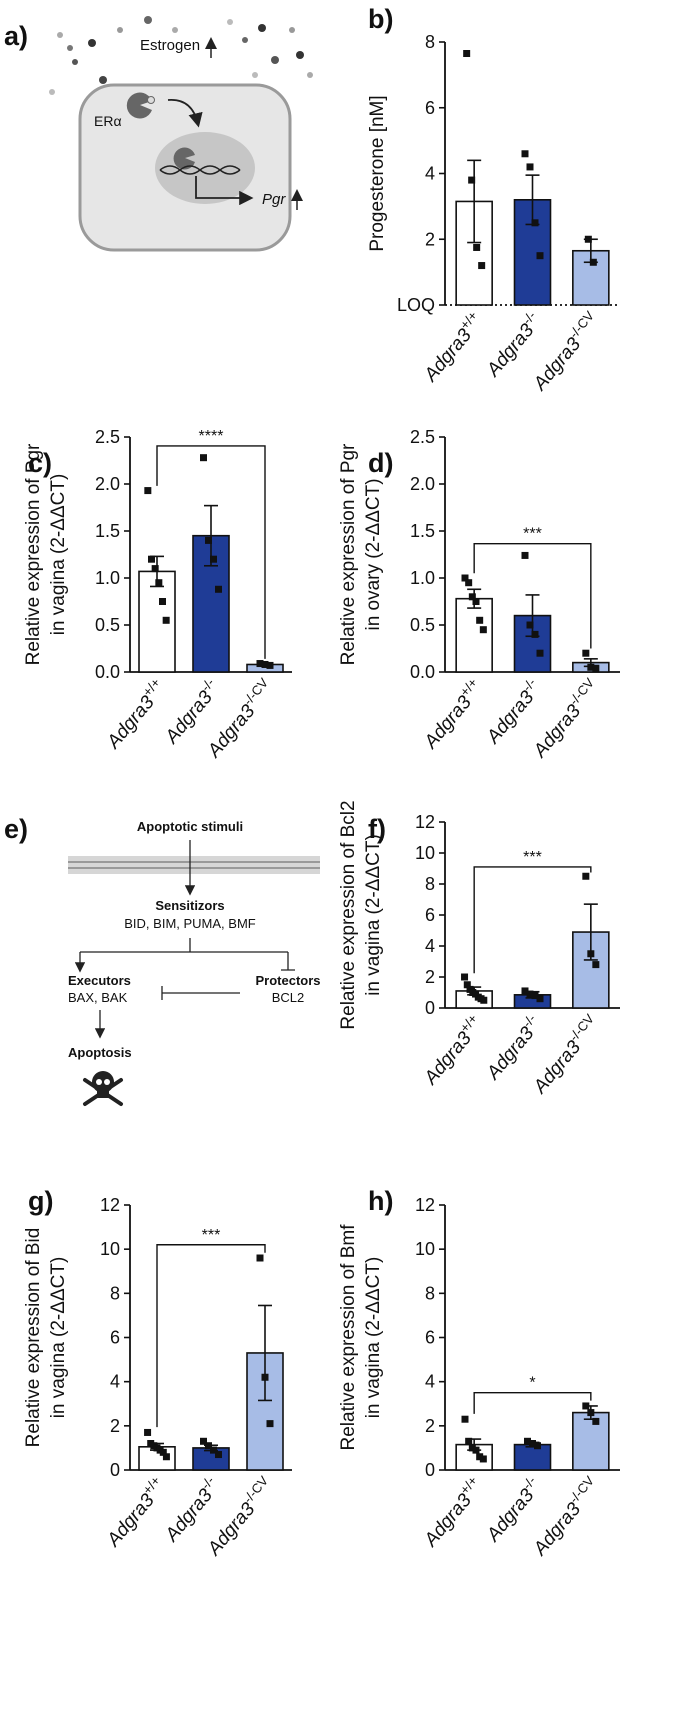  Describe the element at coordinates (103, 1088) in the screenshot. I see `skull-icon` at that location.